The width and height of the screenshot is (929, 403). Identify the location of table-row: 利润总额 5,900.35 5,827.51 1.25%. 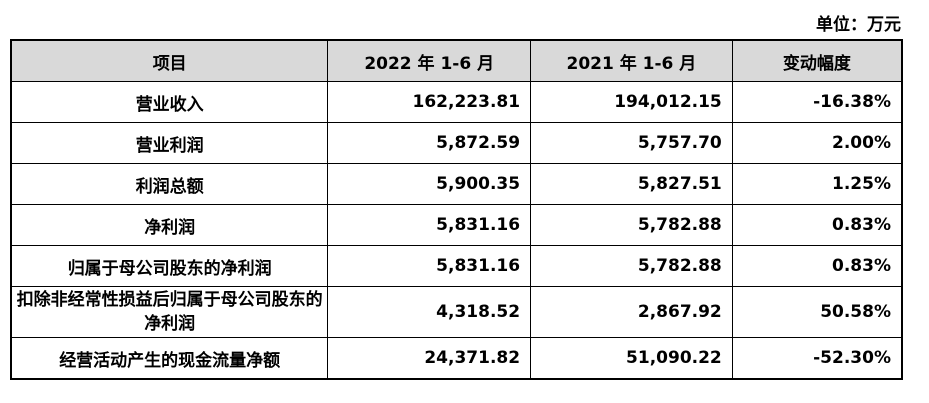
(456, 184).